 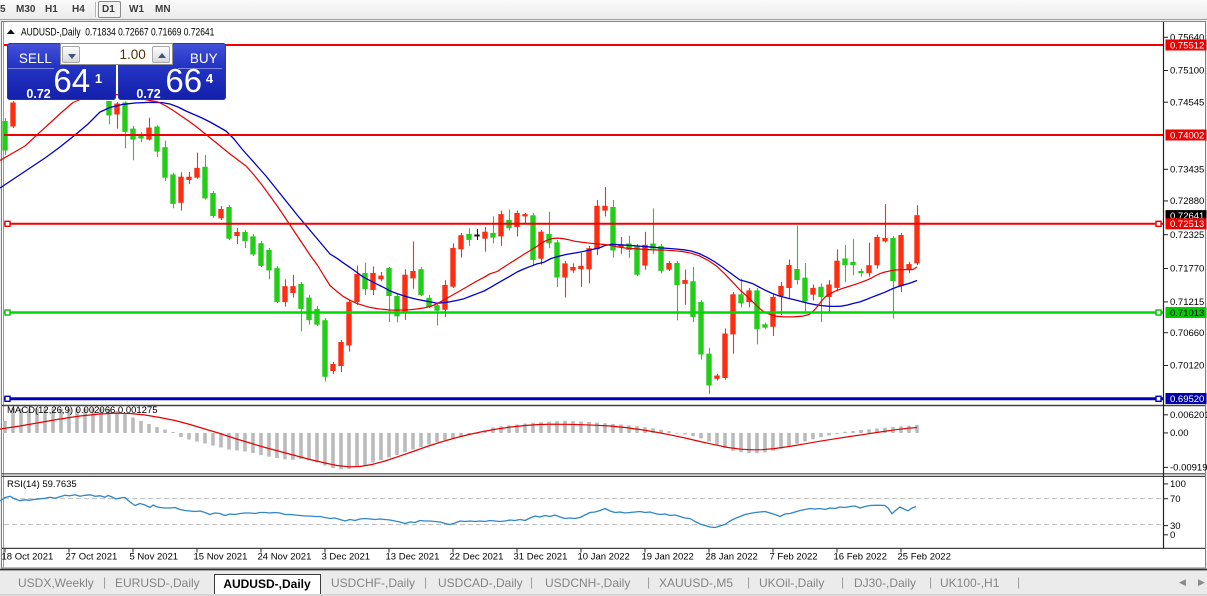 I want to click on svg-text: 19 Jan 2022, so click(x=668, y=557).